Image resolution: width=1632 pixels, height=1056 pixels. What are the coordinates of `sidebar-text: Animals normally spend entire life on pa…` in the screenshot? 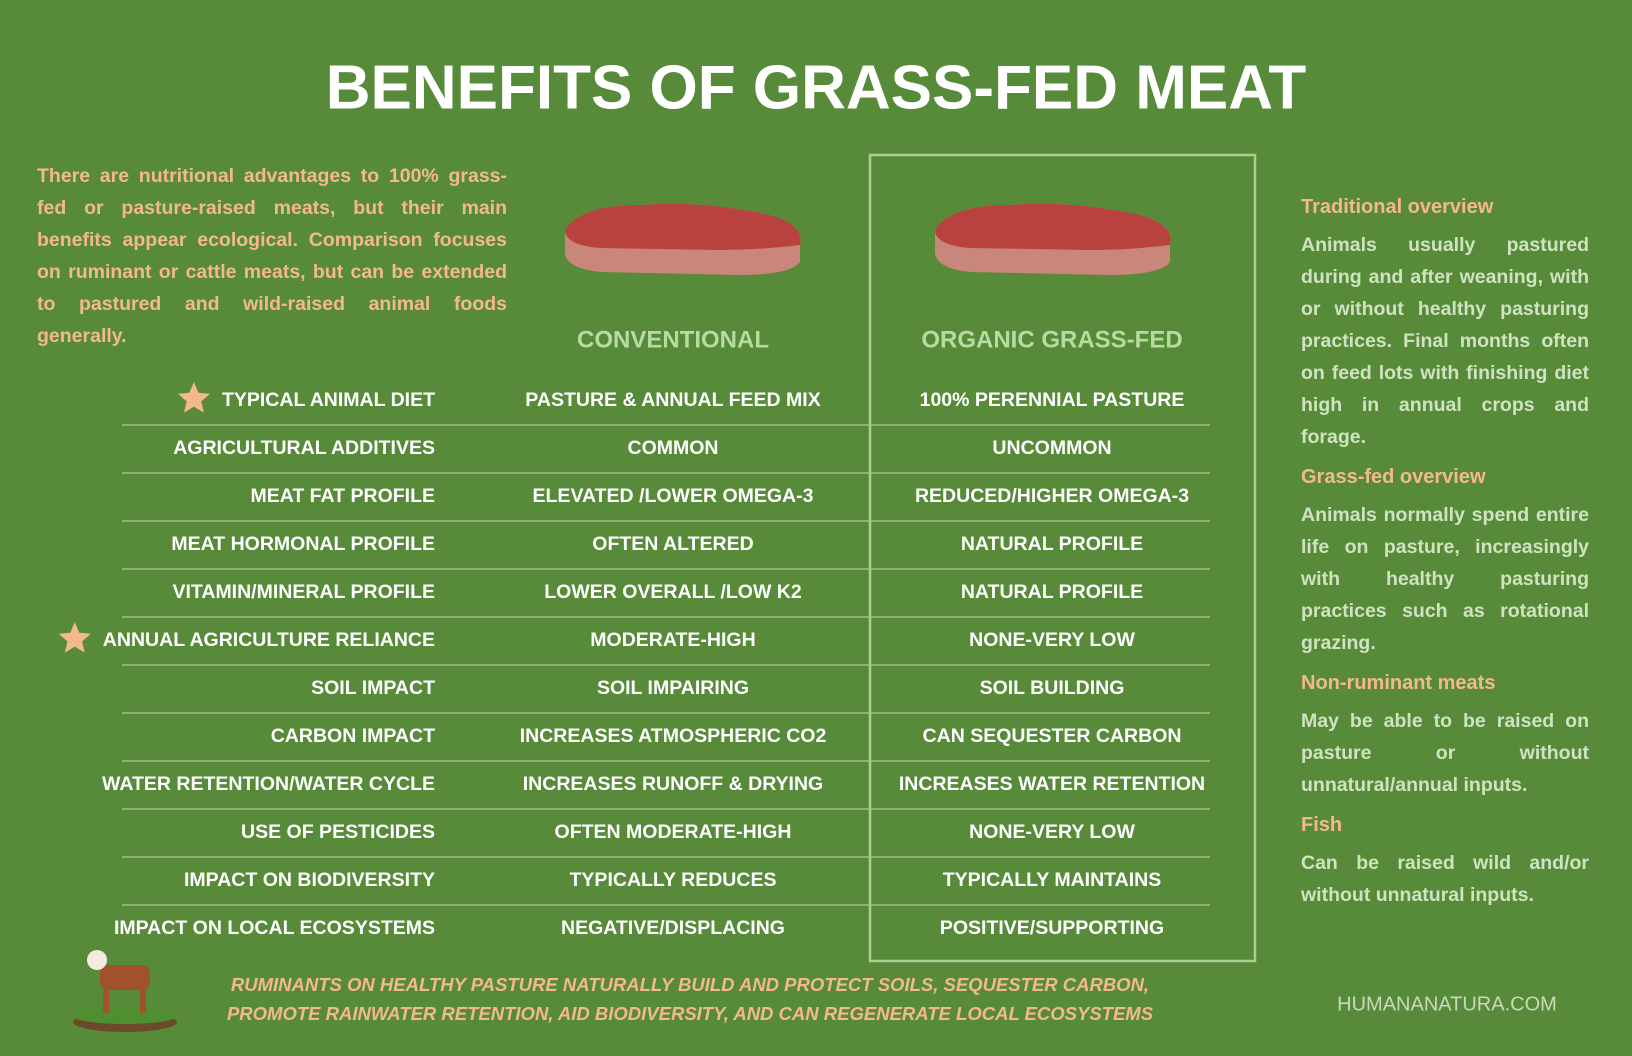 It's located at (1445, 579).